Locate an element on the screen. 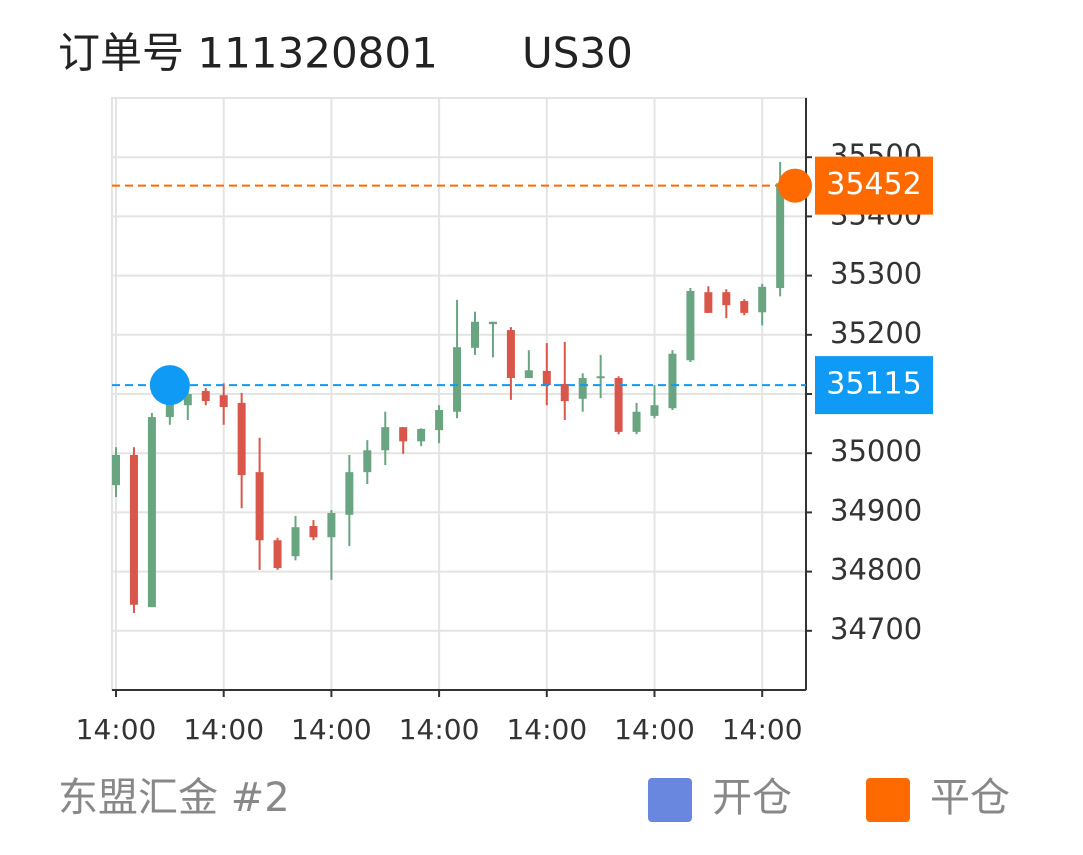 The height and width of the screenshot is (855, 1083). y-tick-label: 34900 is located at coordinates (876, 510).